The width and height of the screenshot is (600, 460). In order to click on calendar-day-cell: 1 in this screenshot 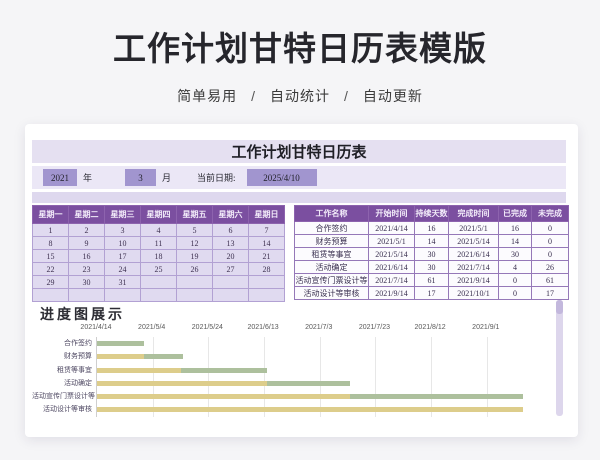, I will do `click(50, 230)`.